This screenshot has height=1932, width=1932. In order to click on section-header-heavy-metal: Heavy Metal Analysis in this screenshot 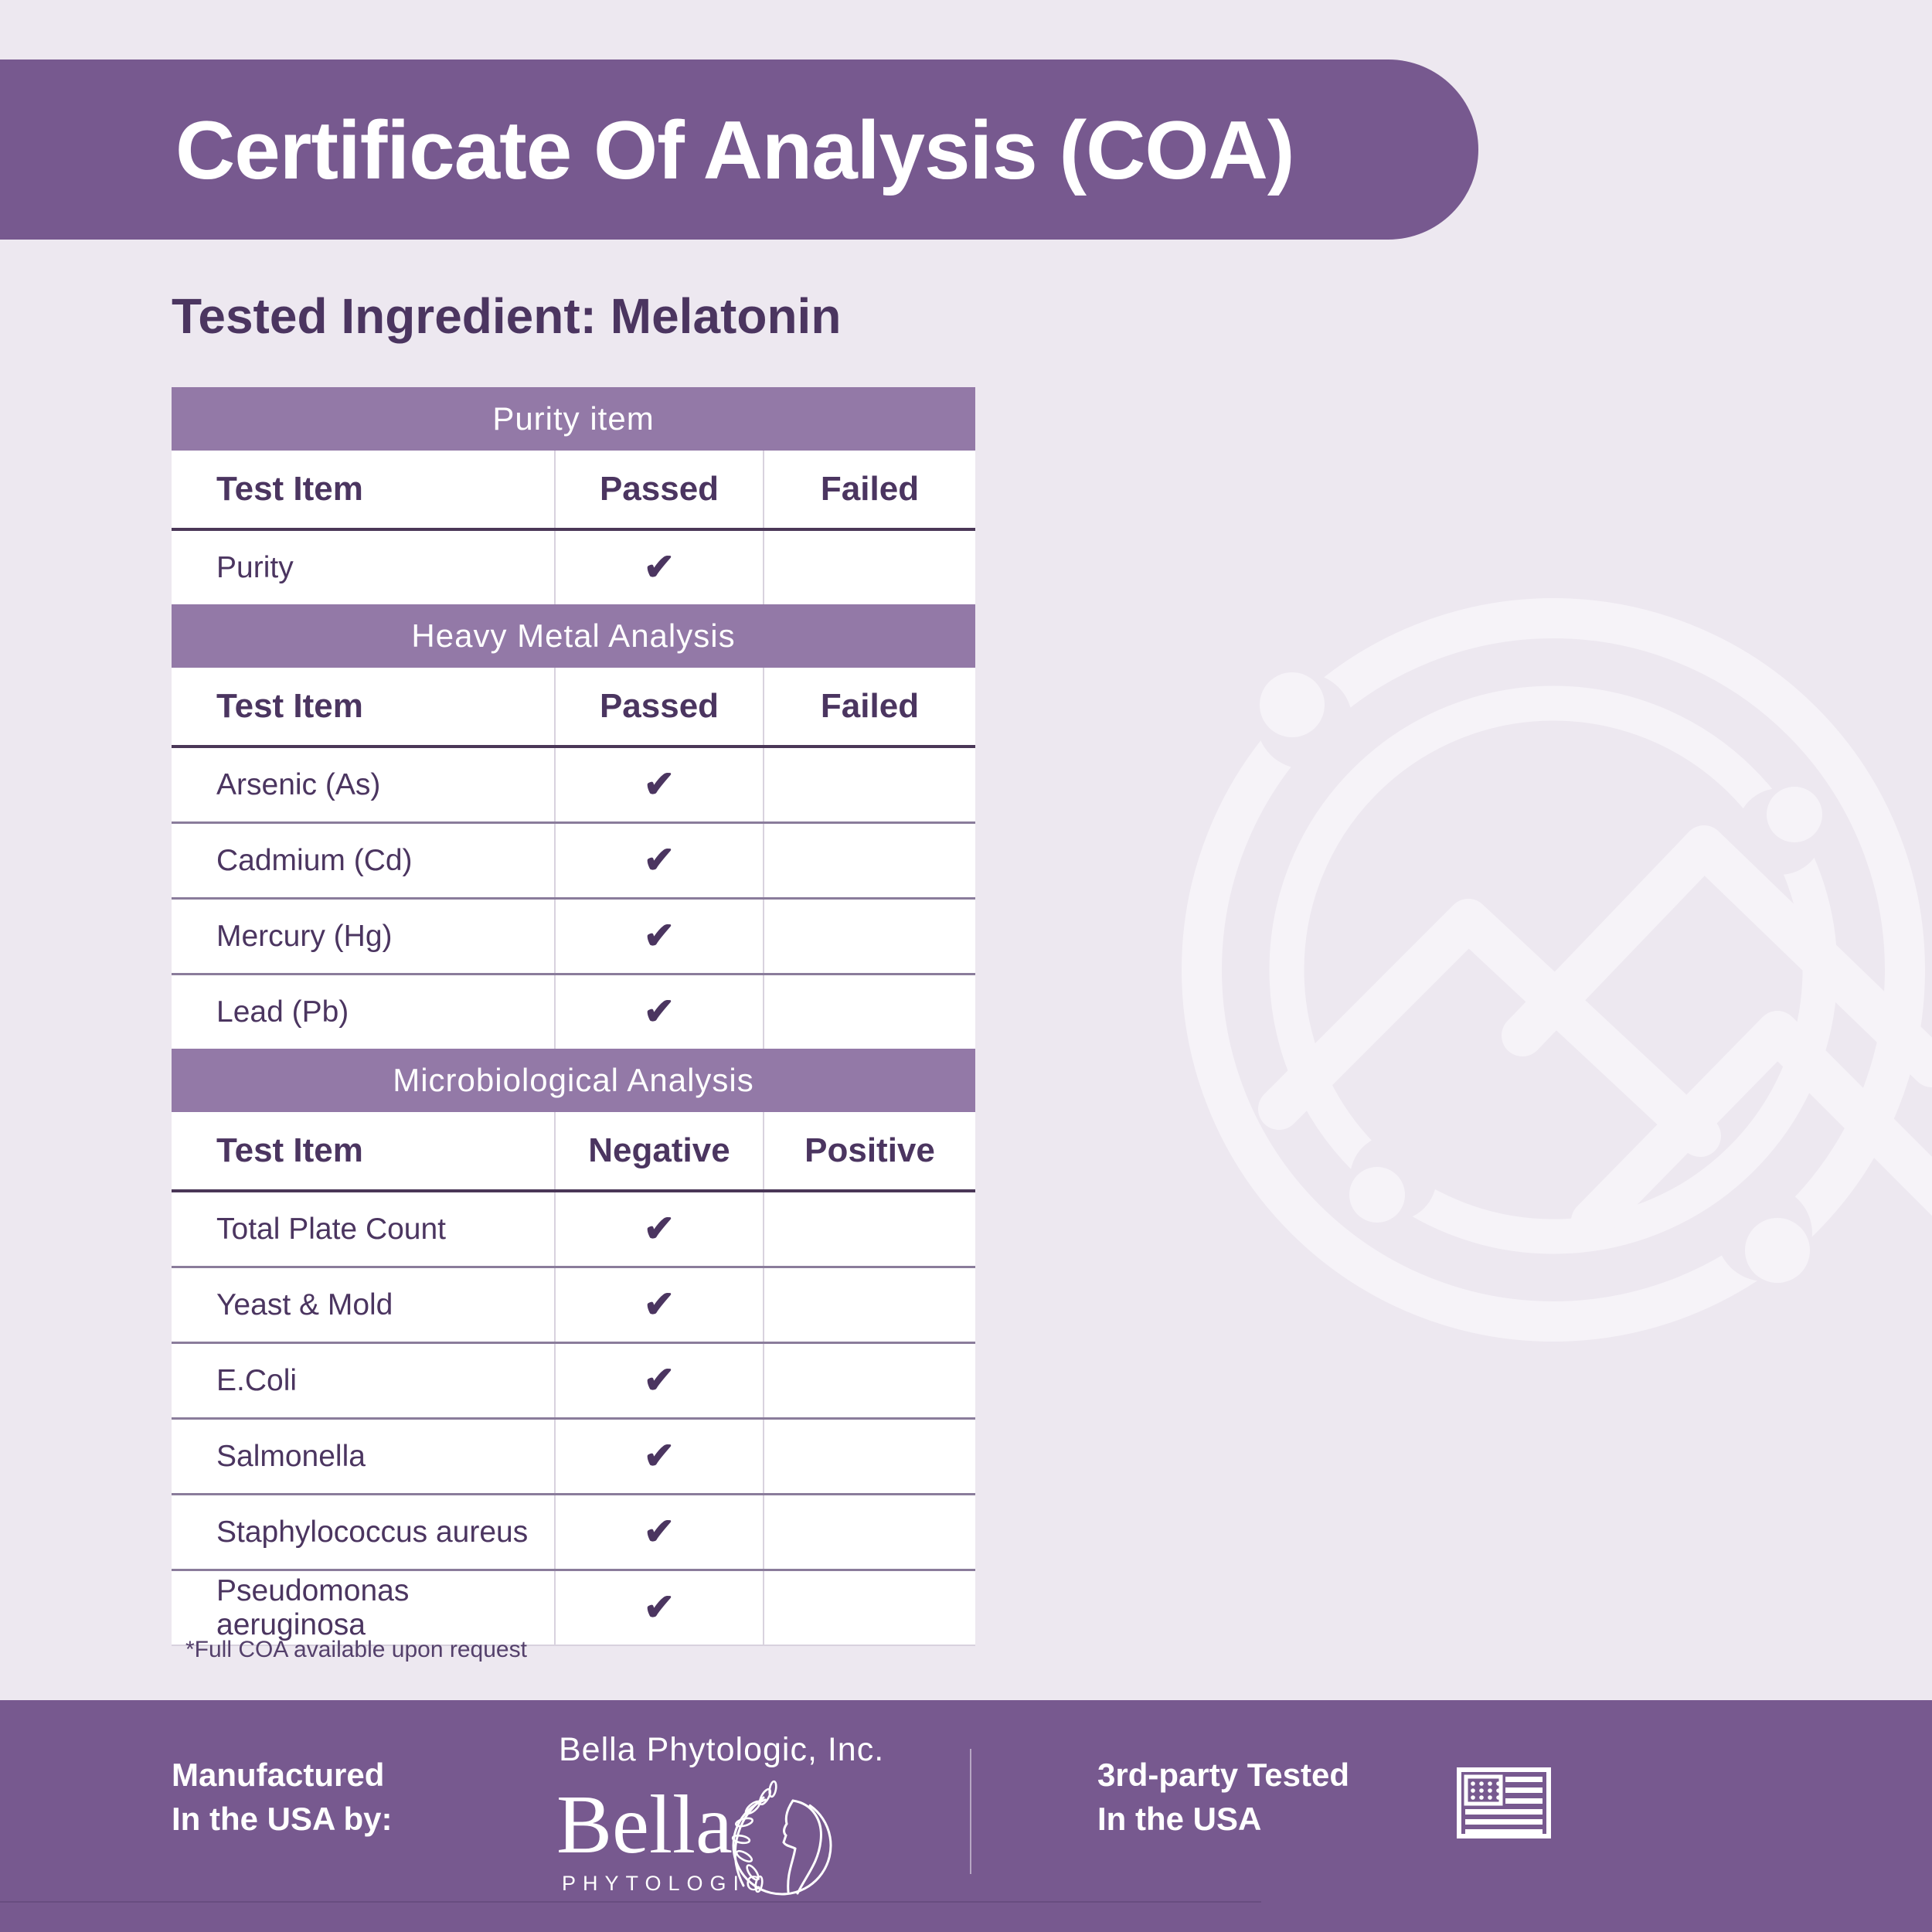, I will do `click(574, 636)`.